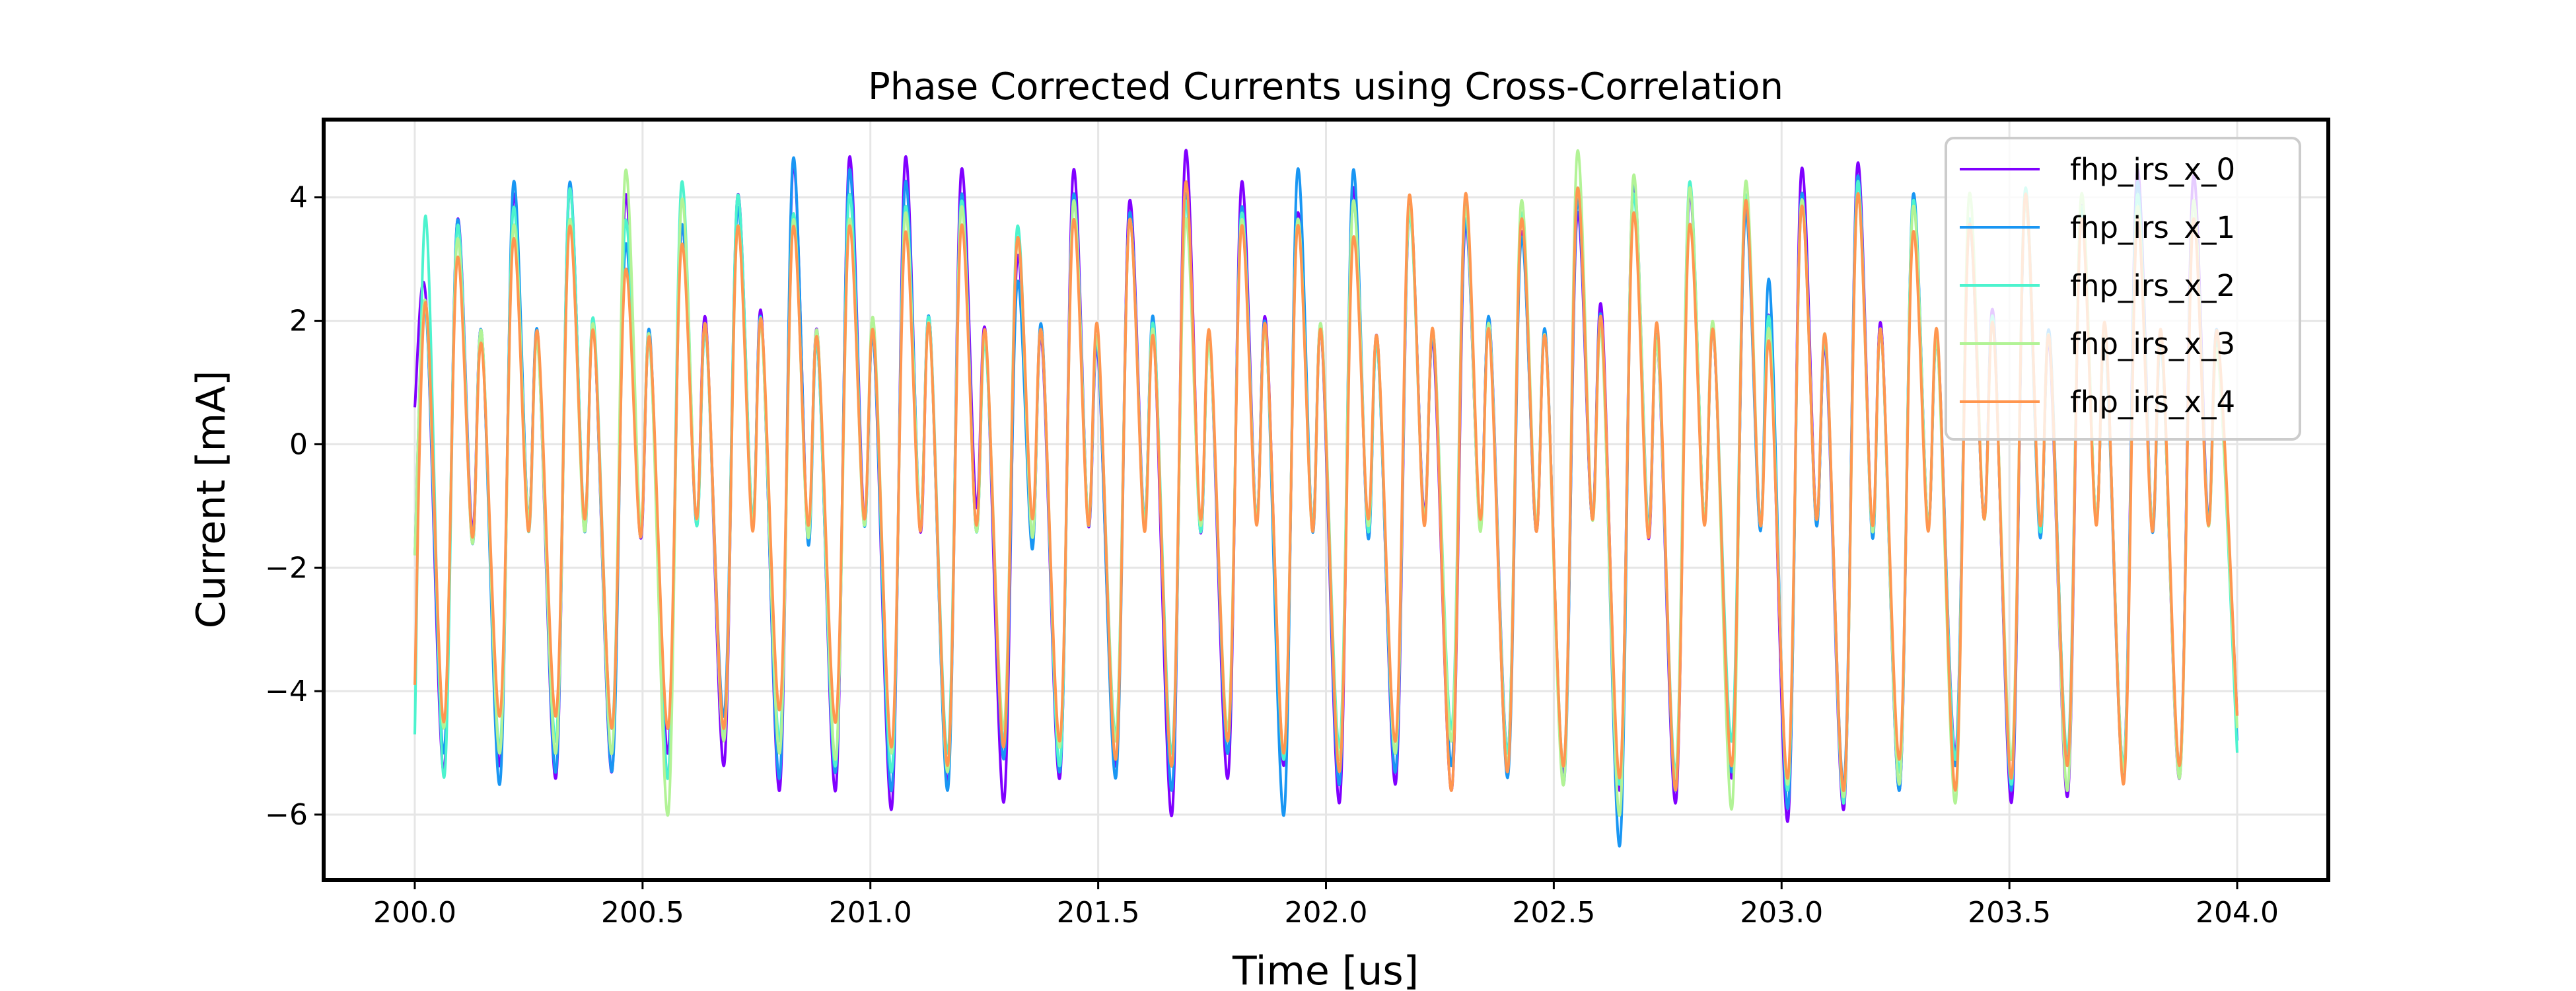 The image size is (2576, 991). What do you see at coordinates (2152, 169) in the screenshot?
I see `legend-entry: fhp_irs_x_0` at bounding box center [2152, 169].